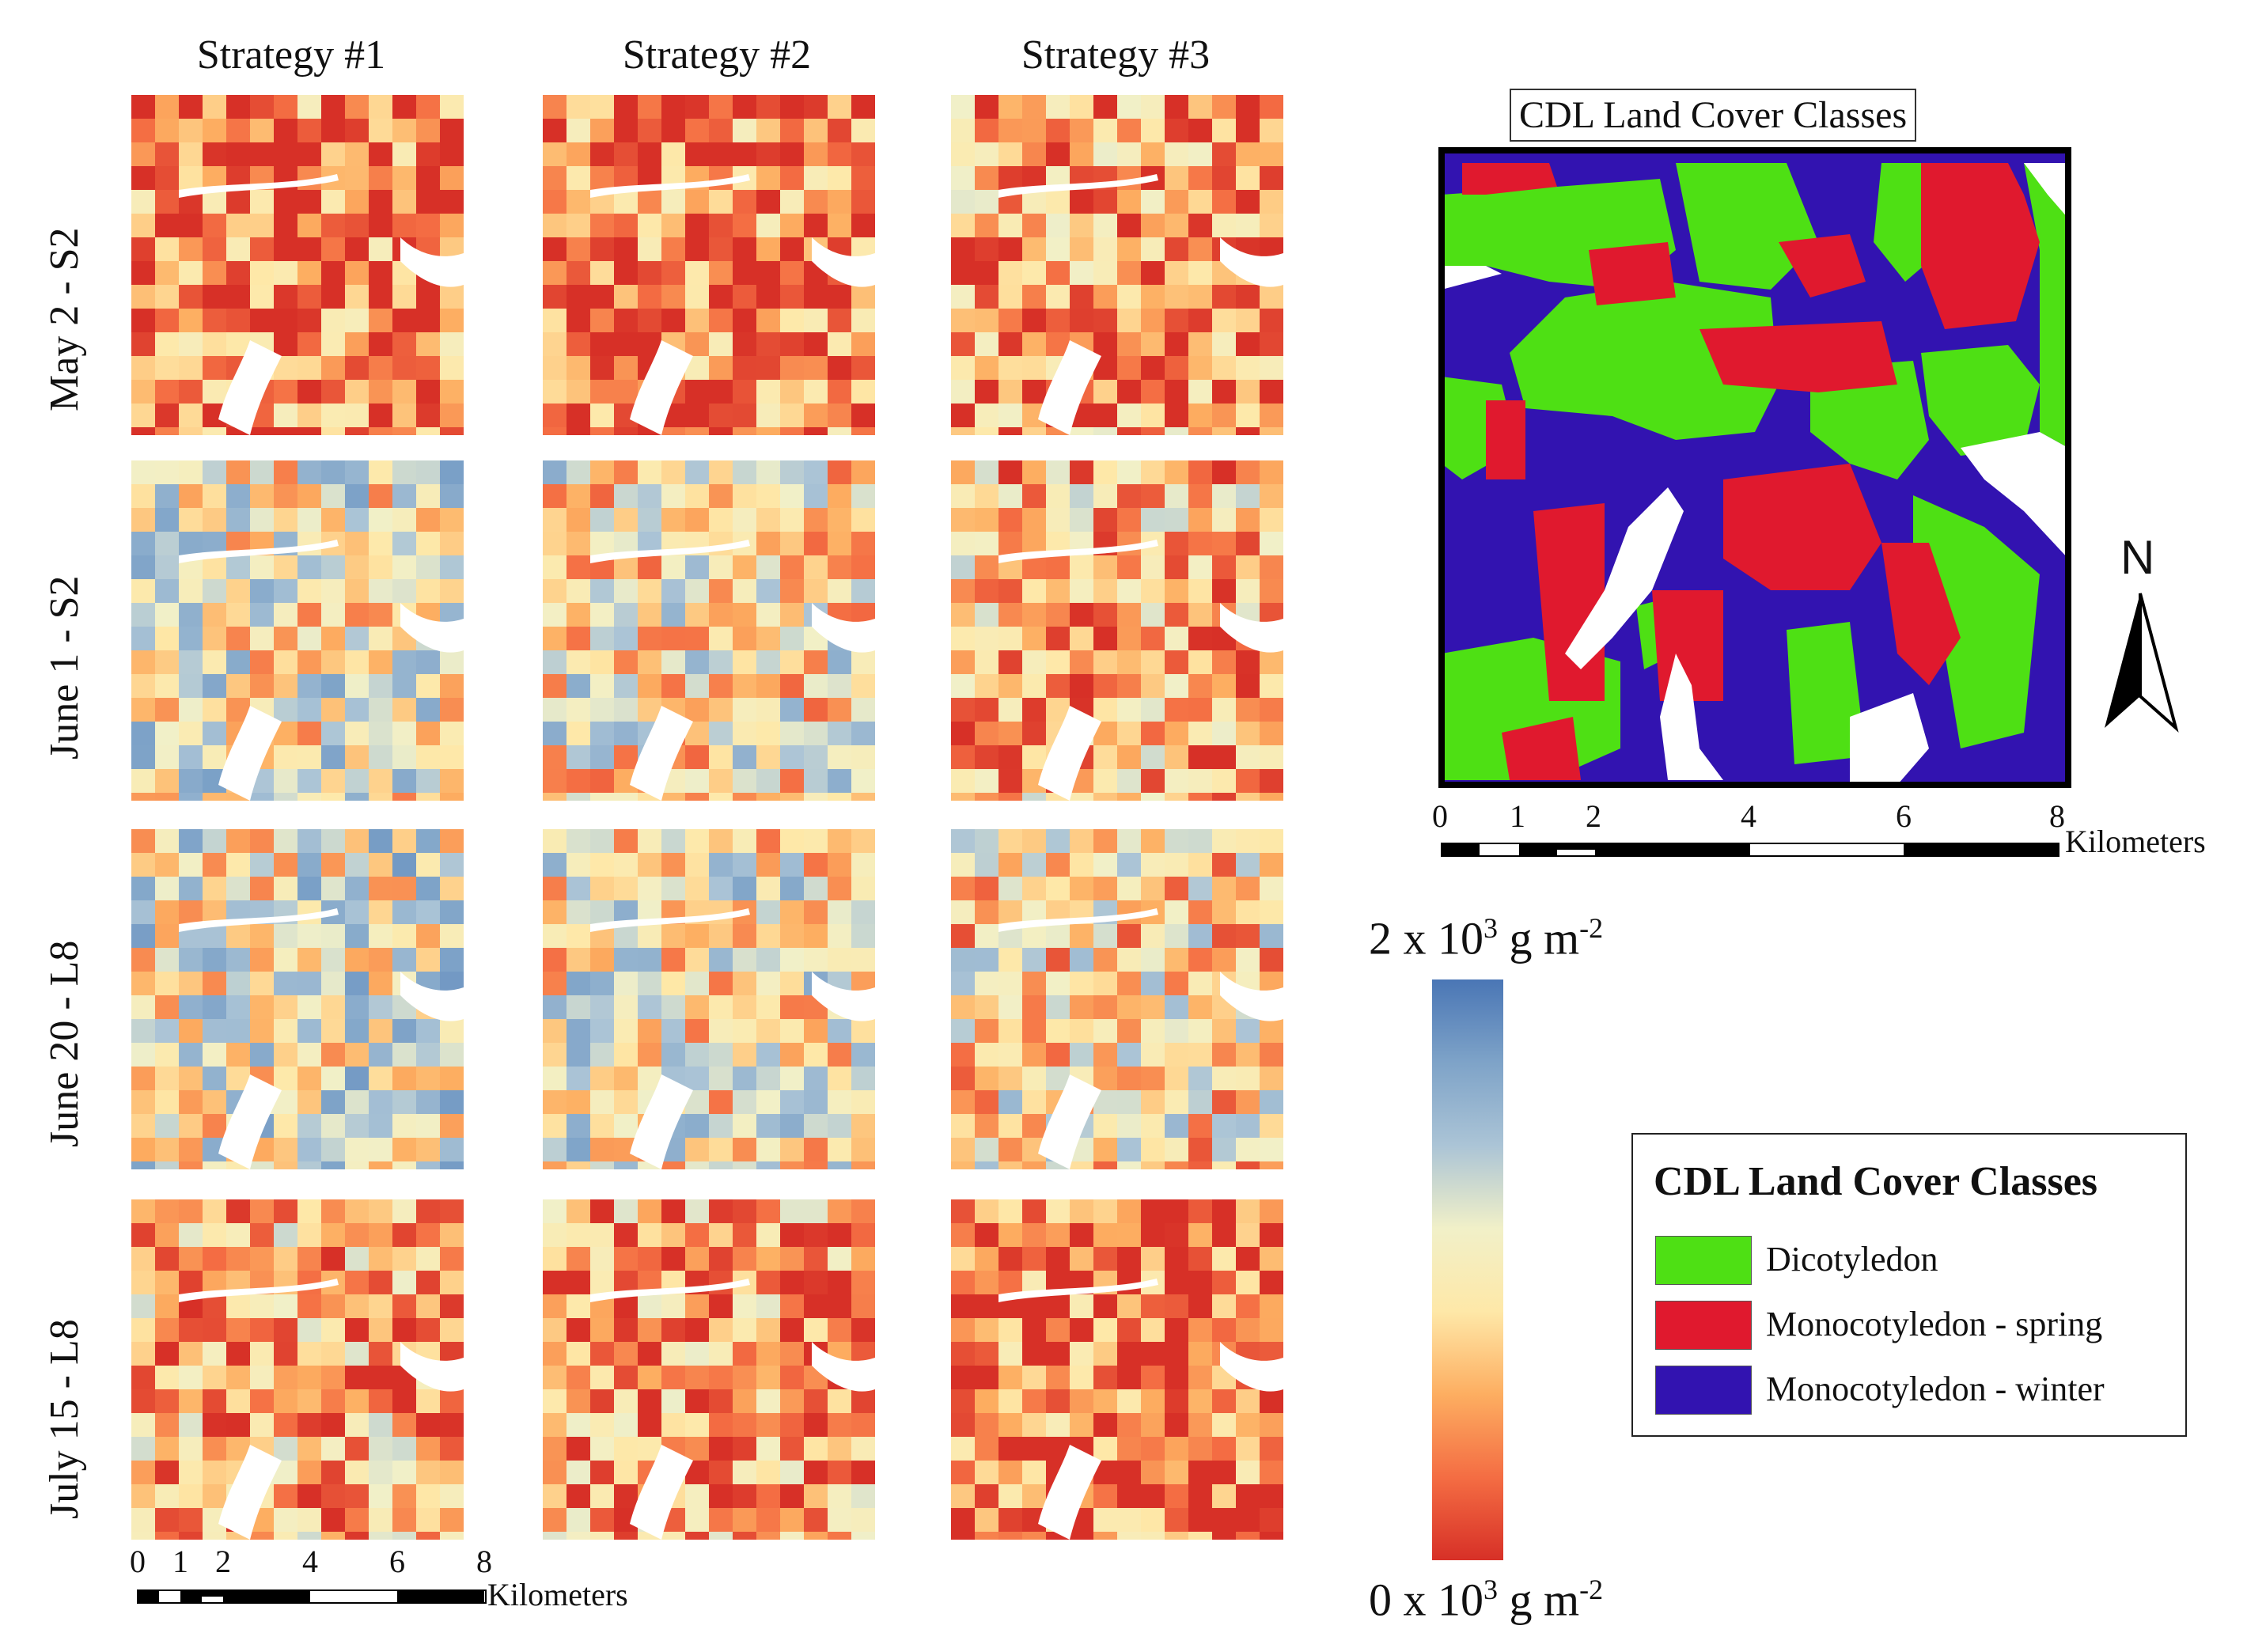  I want to click on scale-tick-0: 0, so click(138, 1562).